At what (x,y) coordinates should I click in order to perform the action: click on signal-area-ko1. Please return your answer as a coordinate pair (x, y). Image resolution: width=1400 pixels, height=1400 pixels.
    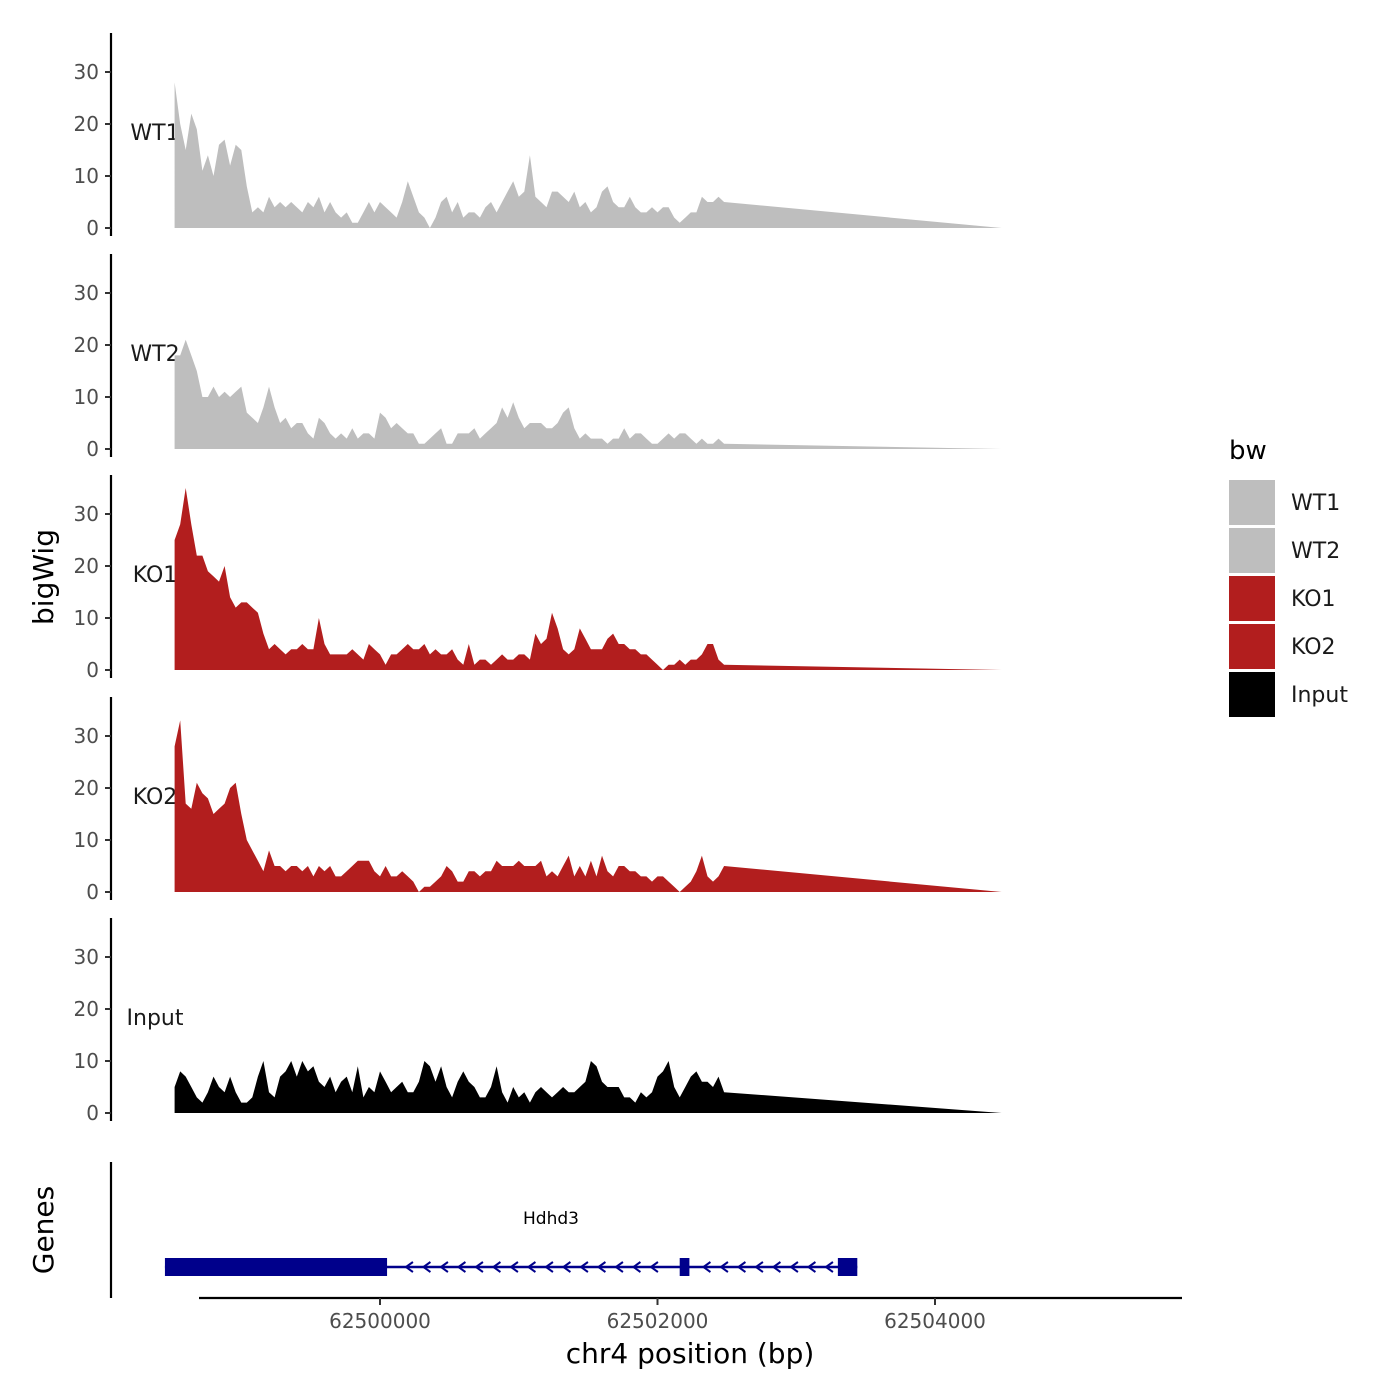
    Looking at the image, I should click on (588, 579).